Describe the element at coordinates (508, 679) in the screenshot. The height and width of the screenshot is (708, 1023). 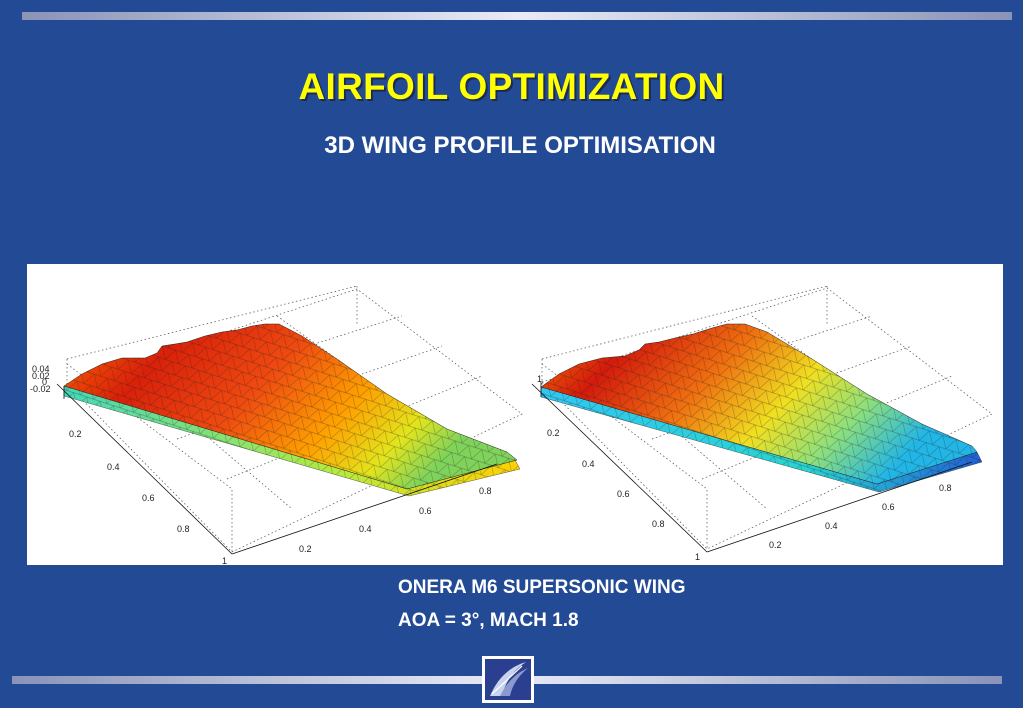
I see `wing-logo-icon` at that location.